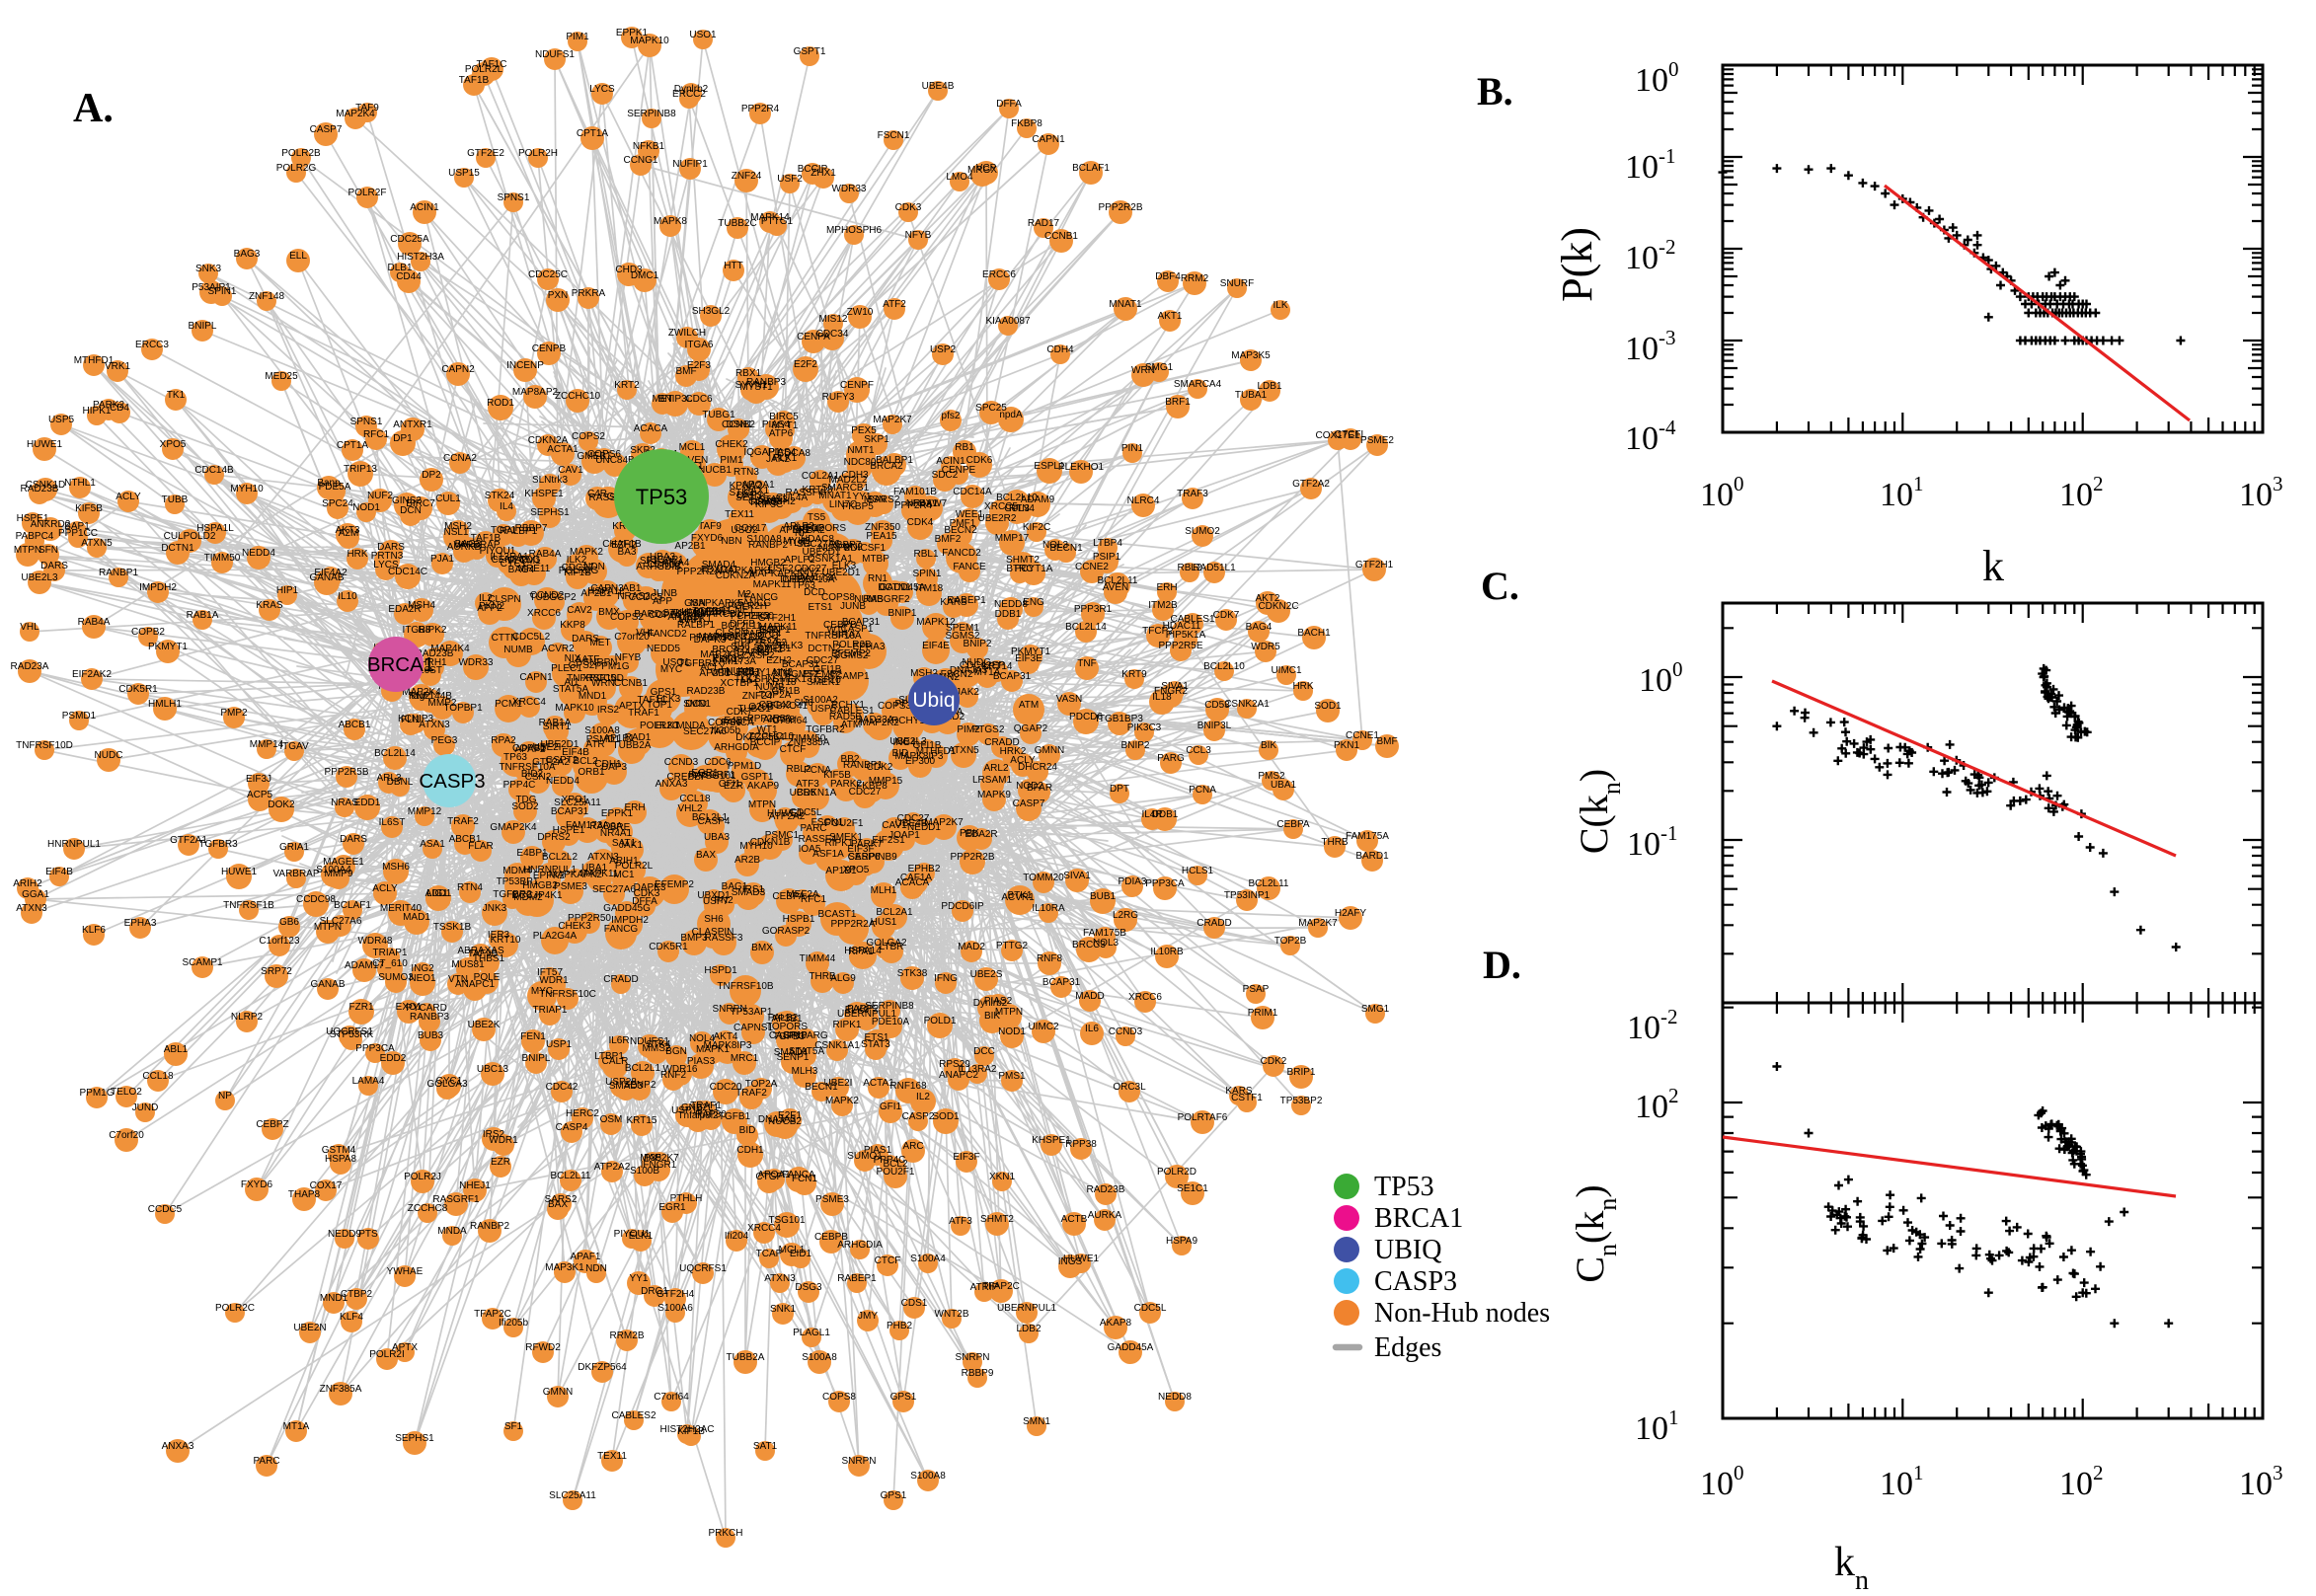  I want to click on svg-text: PARK2, so click(109, 405).